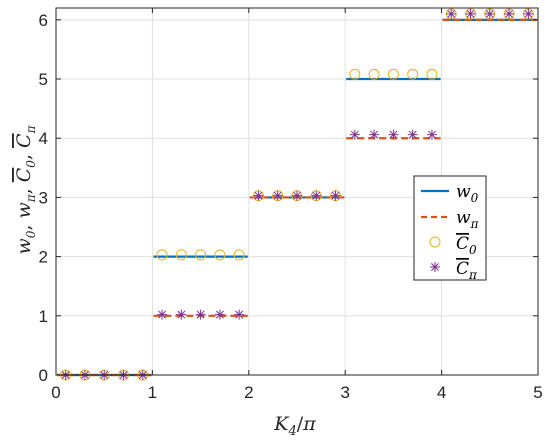 Image resolution: width=550 pixels, height=441 pixels. I want to click on legend-c0-label: C0, so click(466, 245).